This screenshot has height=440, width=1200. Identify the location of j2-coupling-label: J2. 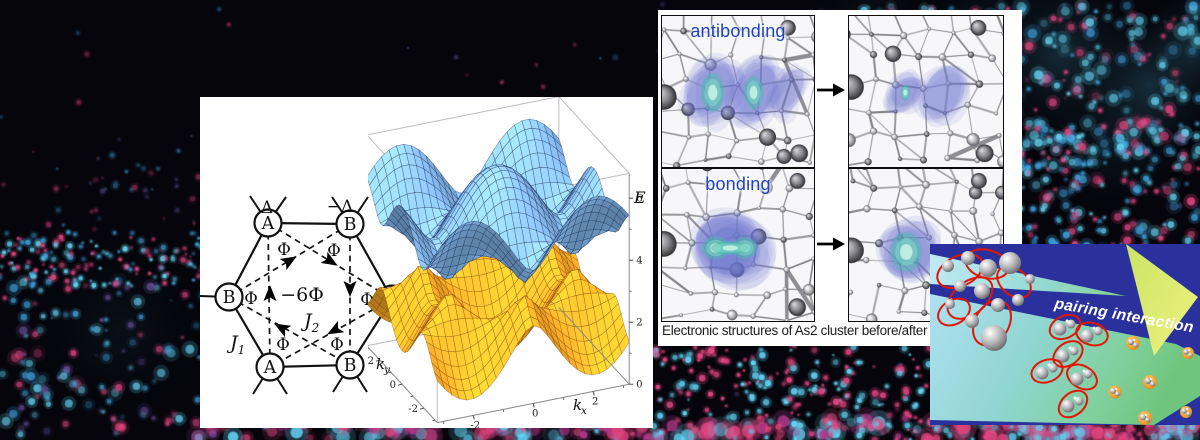
(309, 322).